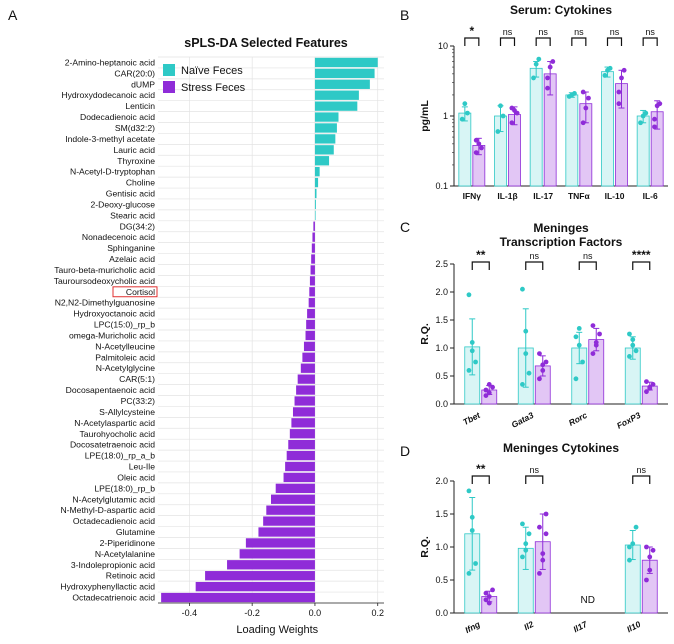  What do you see at coordinates (441, 481) in the screenshot?
I see `y-tick-label: 2.0` at bounding box center [441, 481].